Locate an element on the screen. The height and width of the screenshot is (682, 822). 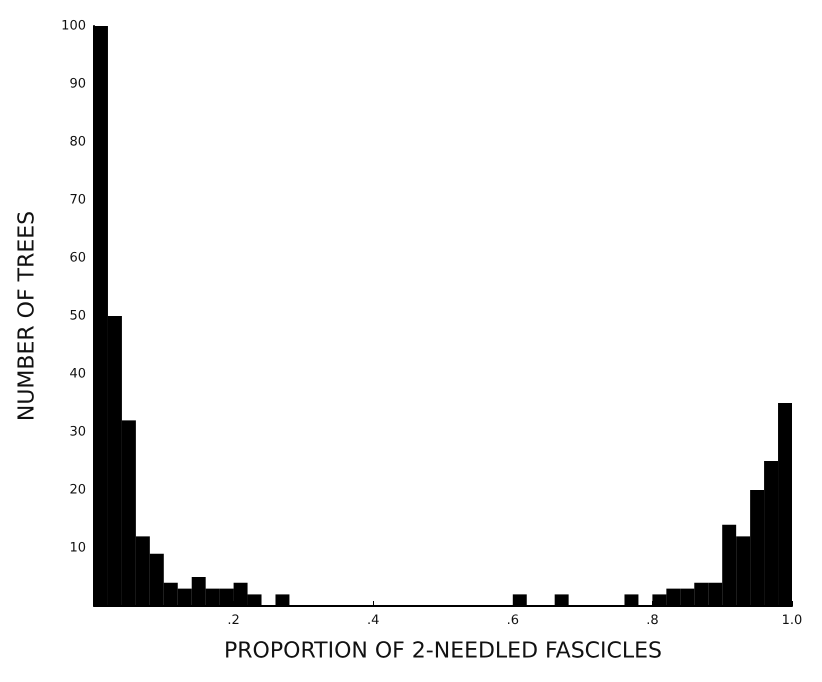
y-tick-label: 60 is located at coordinates (77, 258).